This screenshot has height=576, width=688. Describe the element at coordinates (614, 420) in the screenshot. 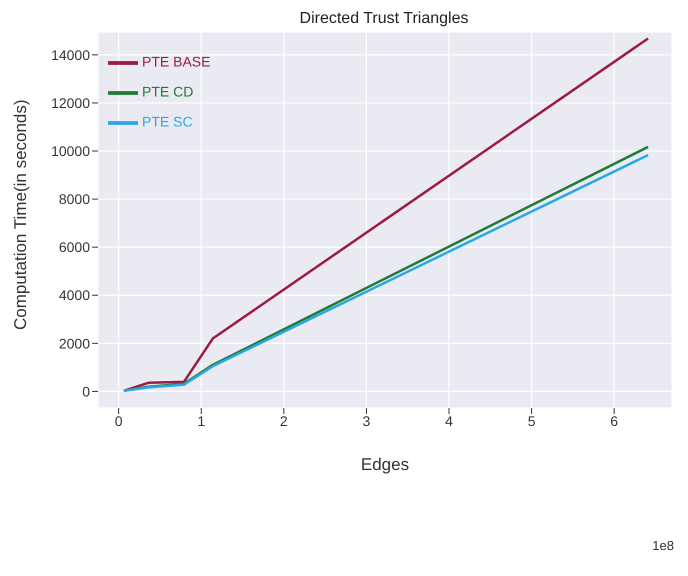

I see `x-tick-label: 6` at that location.